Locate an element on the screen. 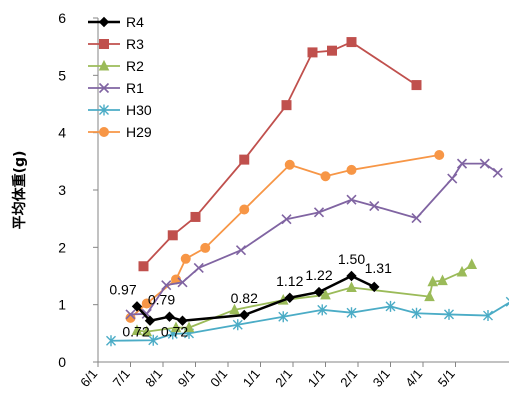 This screenshot has height=396, width=509. legend: R4 R3 R2 R1 H30 H29 is located at coordinates (120, 77).